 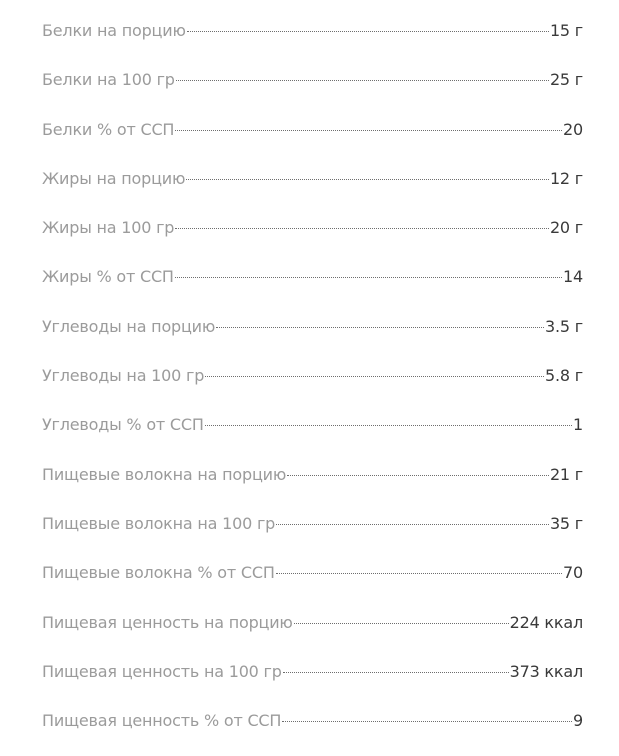 I want to click on nutrition-row-fat-per-100g: Жиры на 100 гр 20 г, so click(x=312, y=238).